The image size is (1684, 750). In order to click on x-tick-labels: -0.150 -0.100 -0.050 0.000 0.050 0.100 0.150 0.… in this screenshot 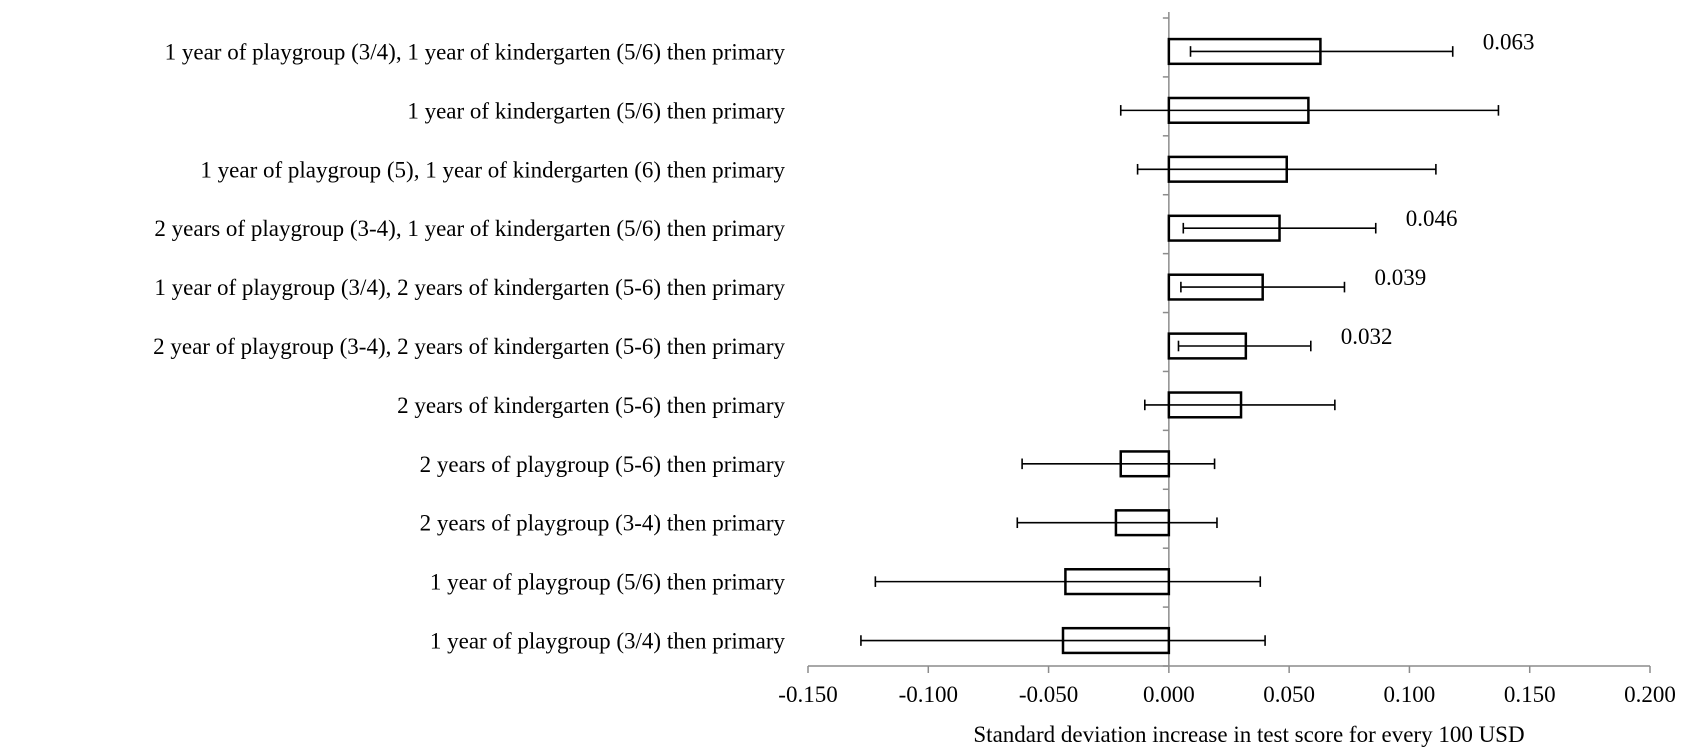, I will do `click(1227, 694)`.